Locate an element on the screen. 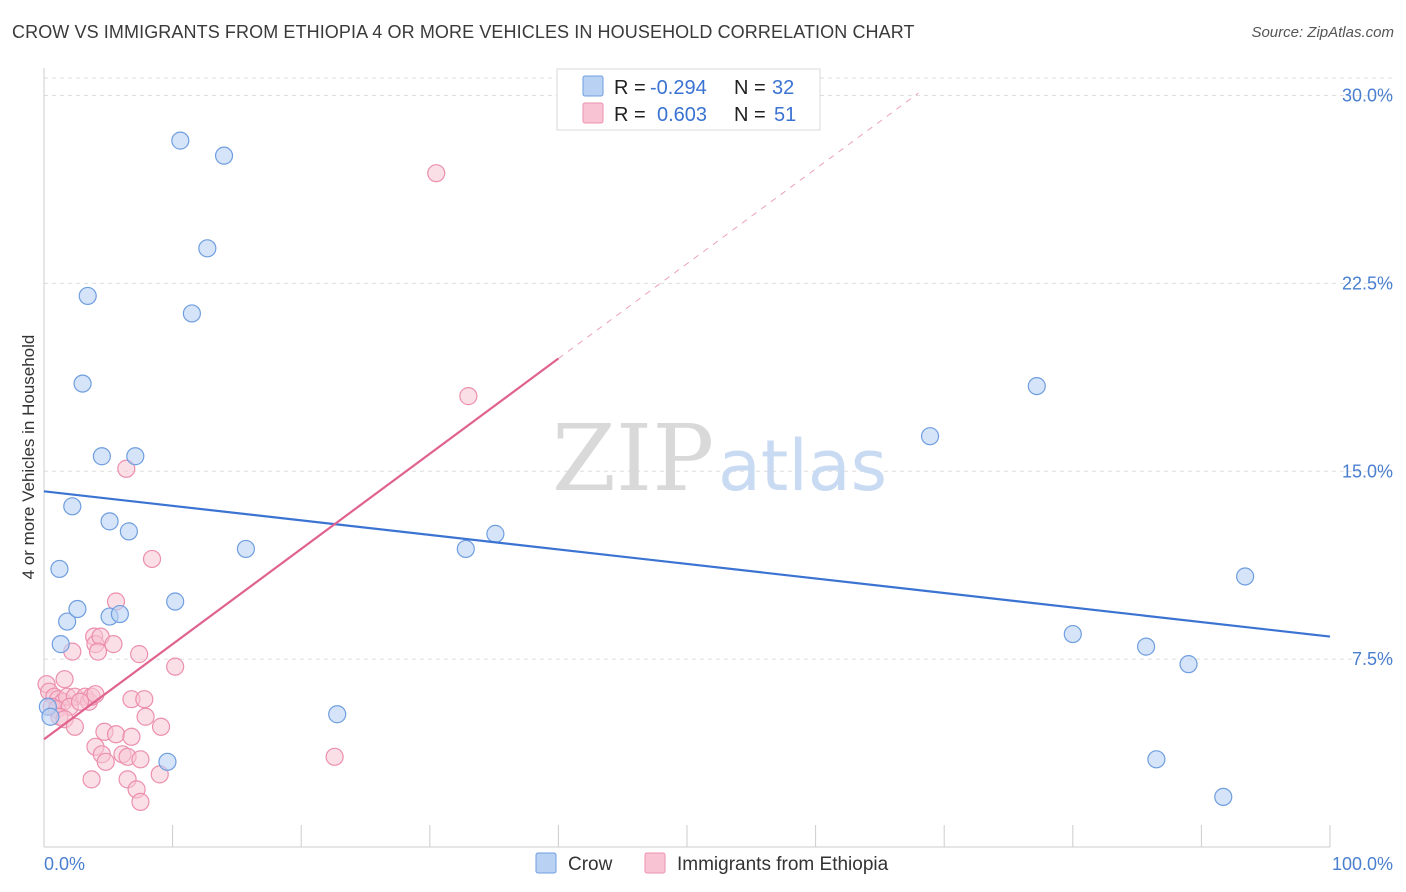 This screenshot has width=1406, height=892. y-tick-labels: 7.5% 15.0% 22.5% 30.0% is located at coordinates (1367, 378).